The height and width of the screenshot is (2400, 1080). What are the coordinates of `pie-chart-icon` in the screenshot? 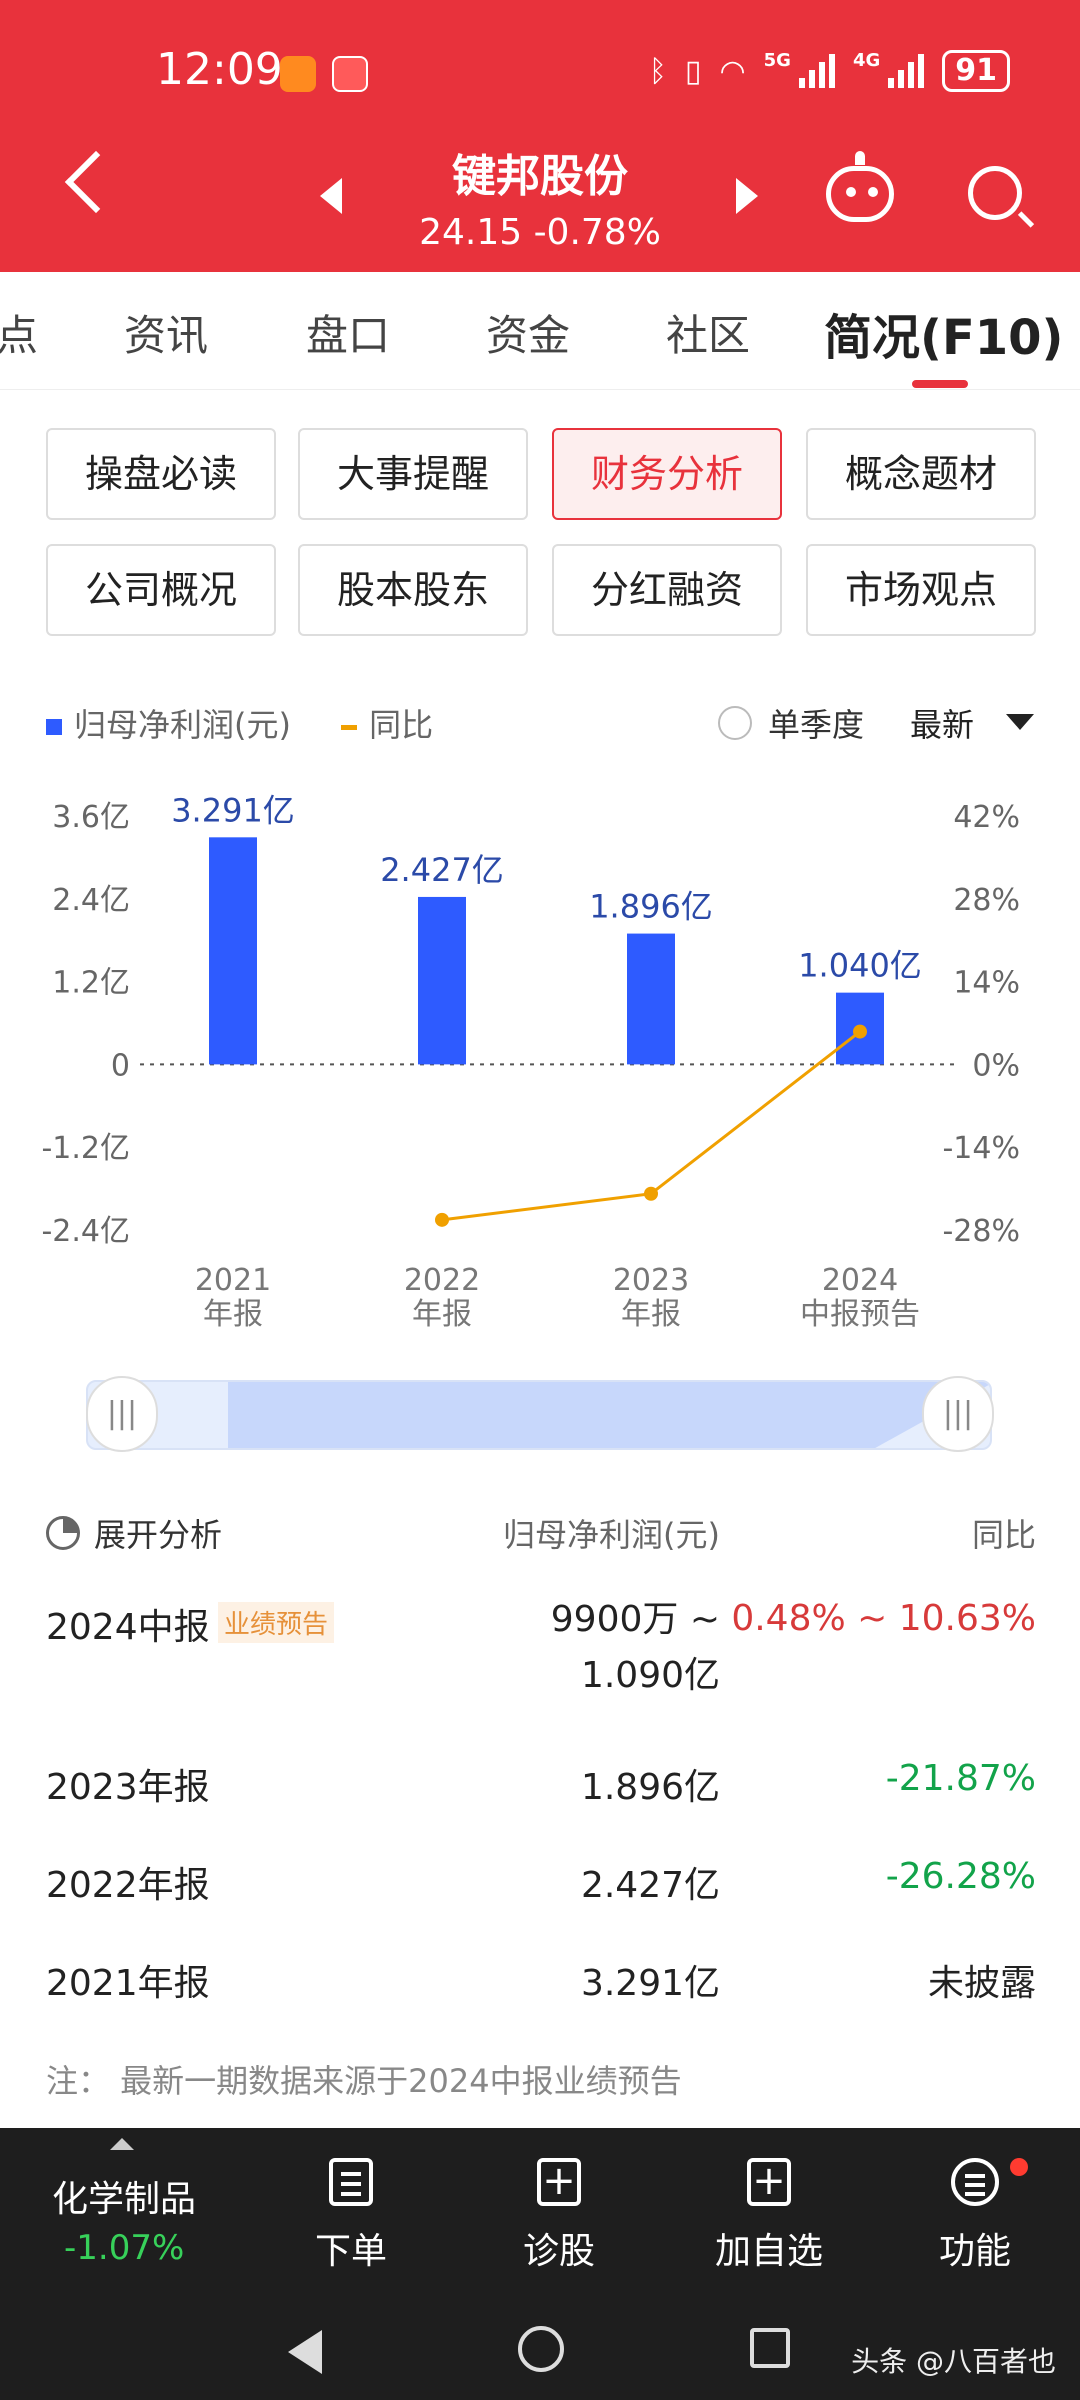 It's located at (63, 1533).